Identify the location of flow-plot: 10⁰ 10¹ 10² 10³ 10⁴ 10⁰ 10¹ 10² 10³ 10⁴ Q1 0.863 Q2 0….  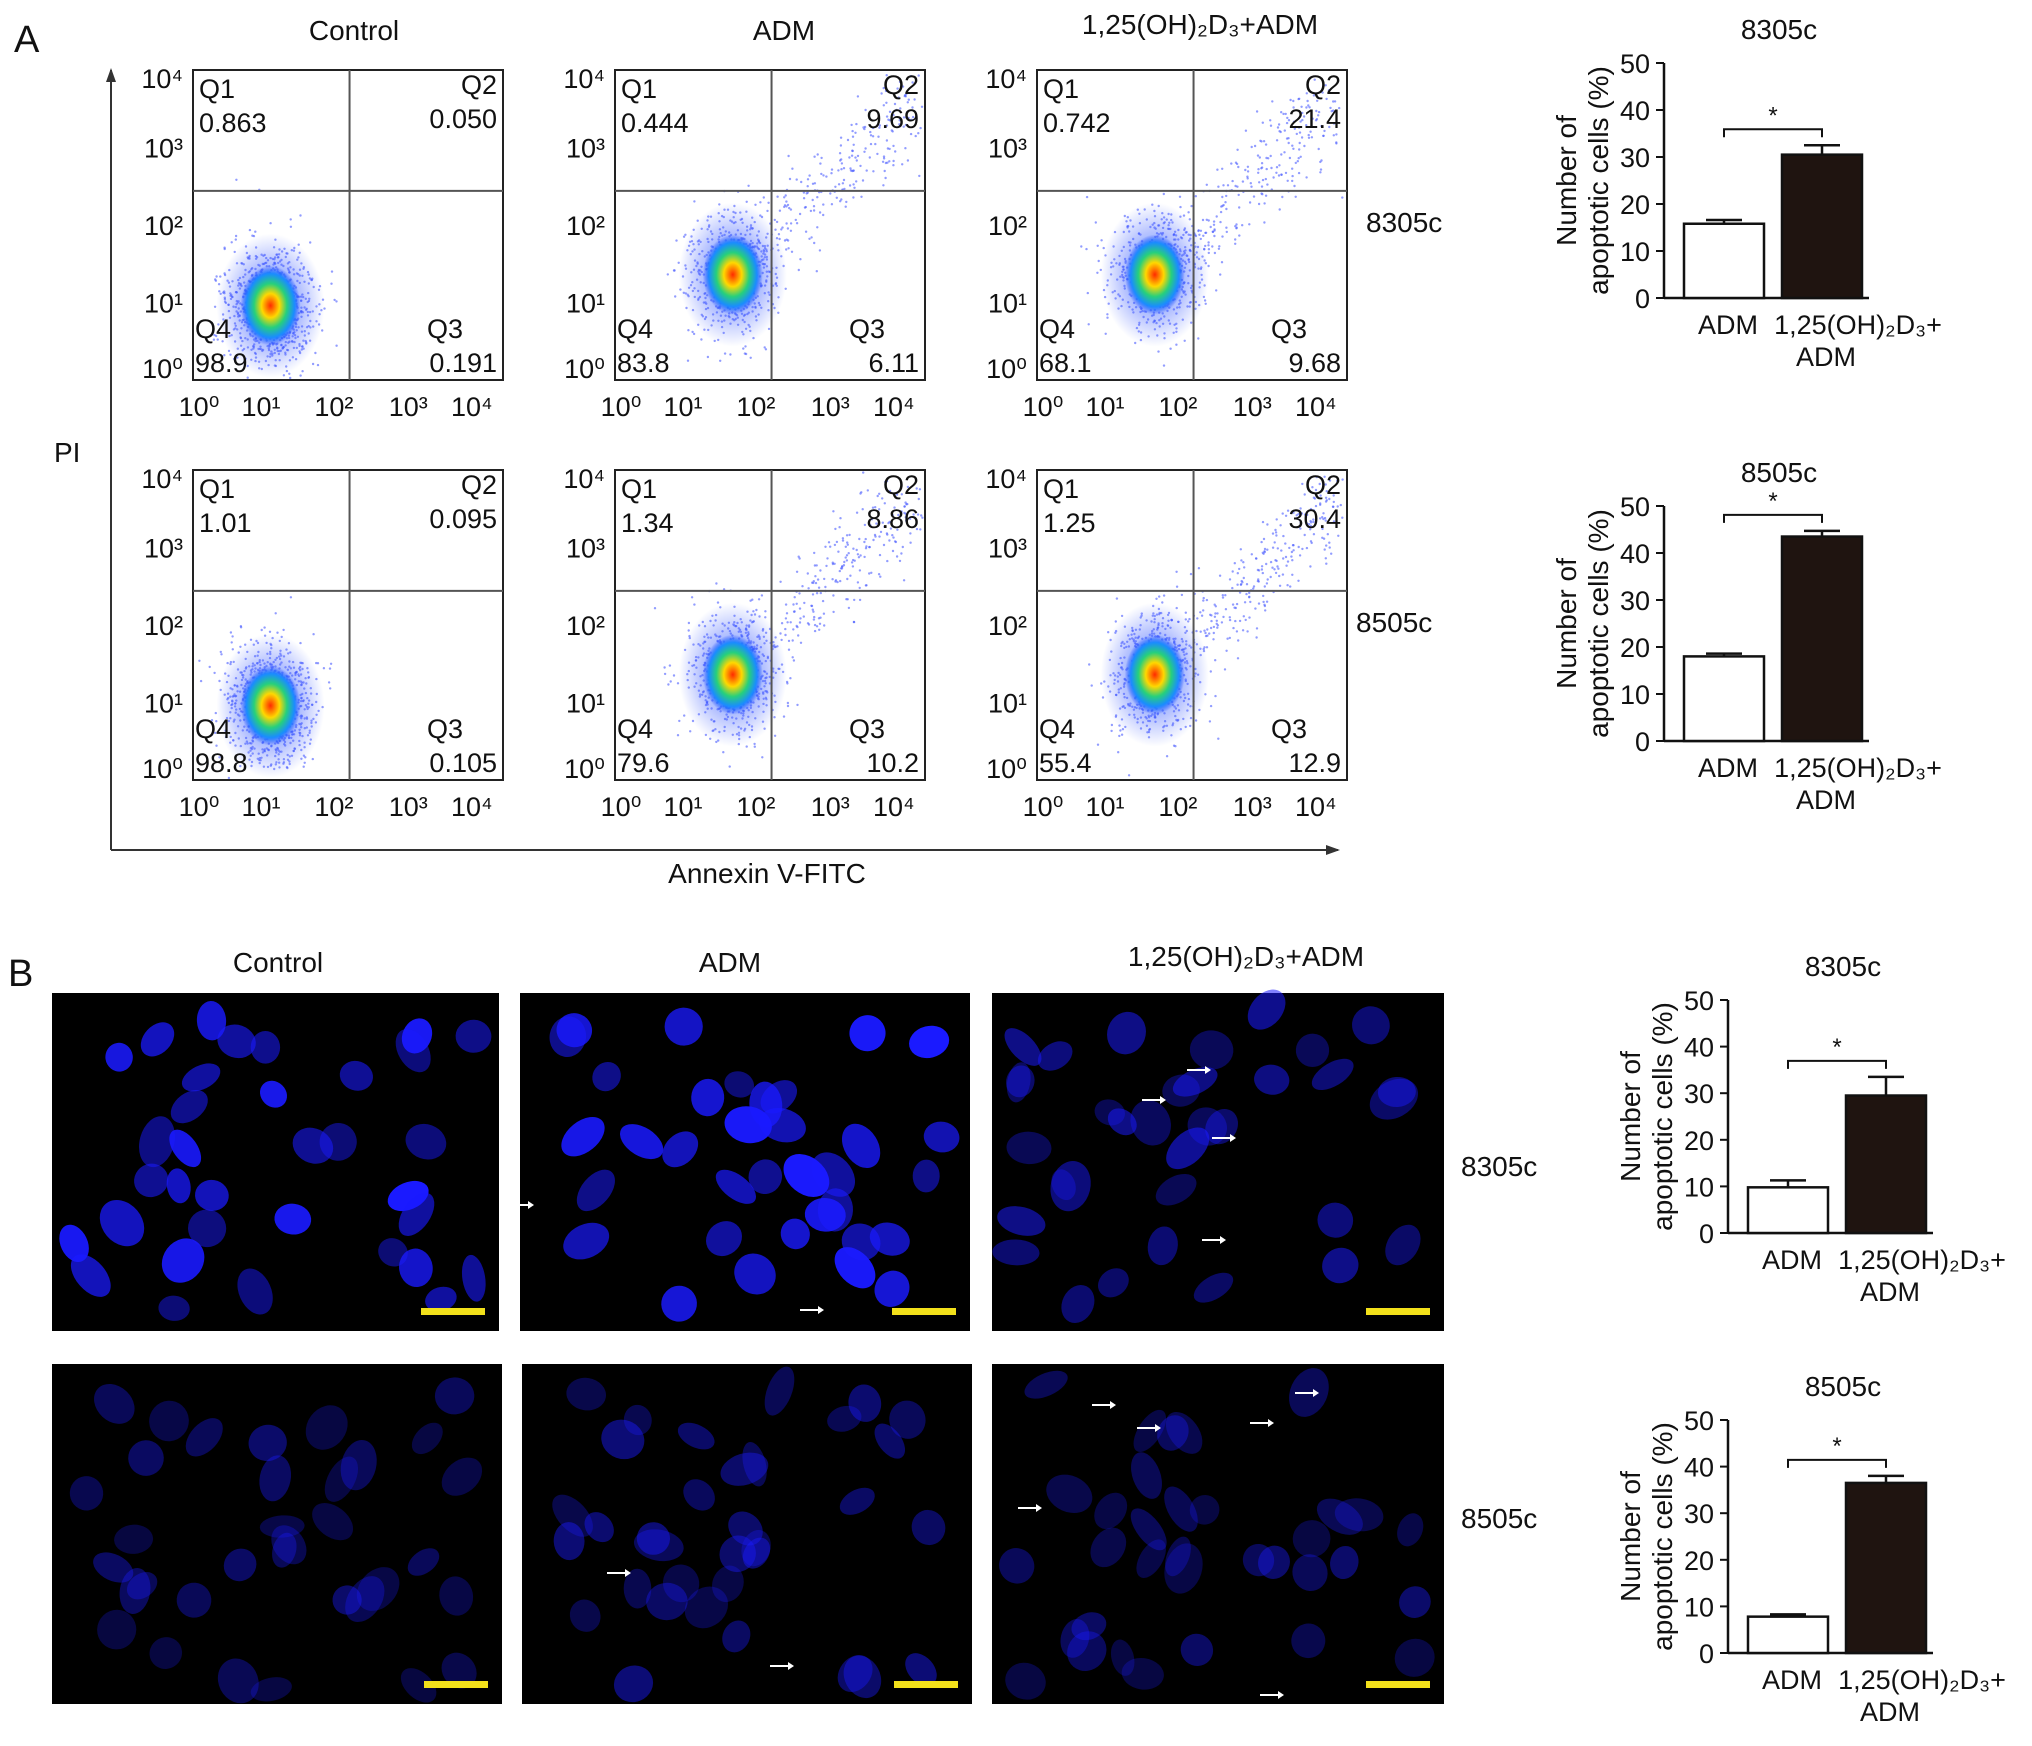
(322, 243).